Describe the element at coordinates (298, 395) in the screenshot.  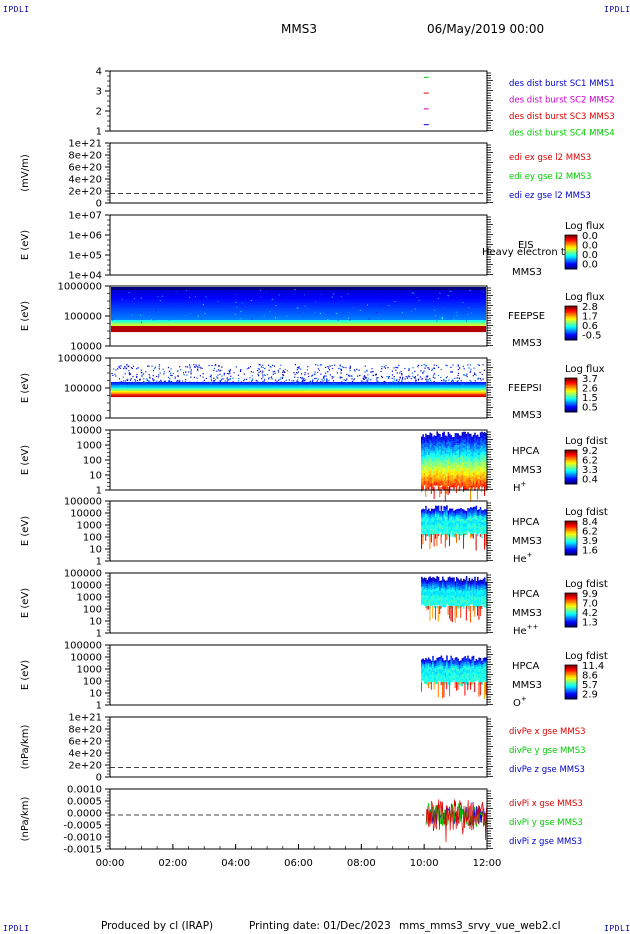
I see `spectrogram-band` at that location.